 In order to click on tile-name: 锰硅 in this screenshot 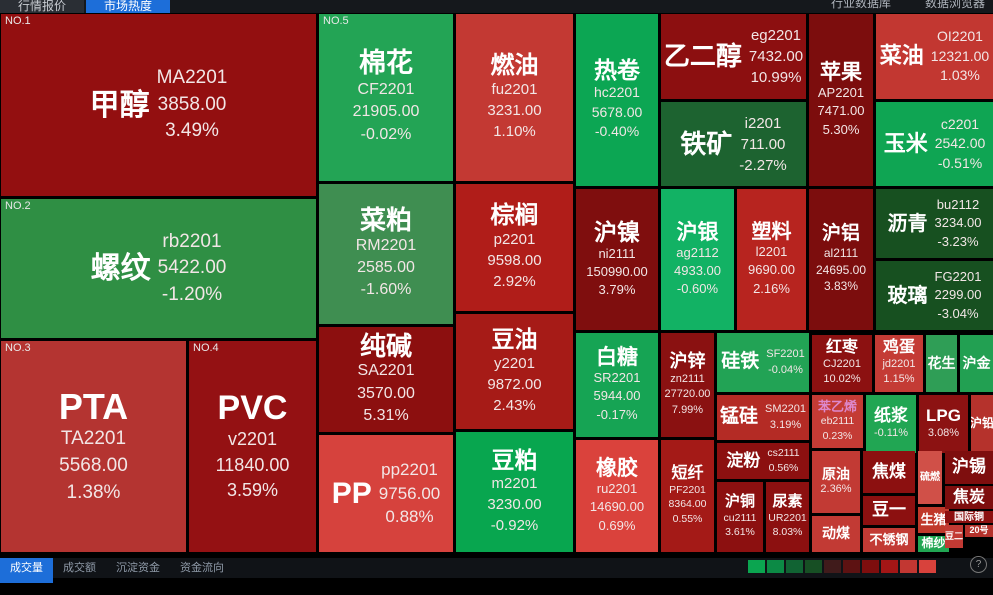, I will do `click(739, 417)`.